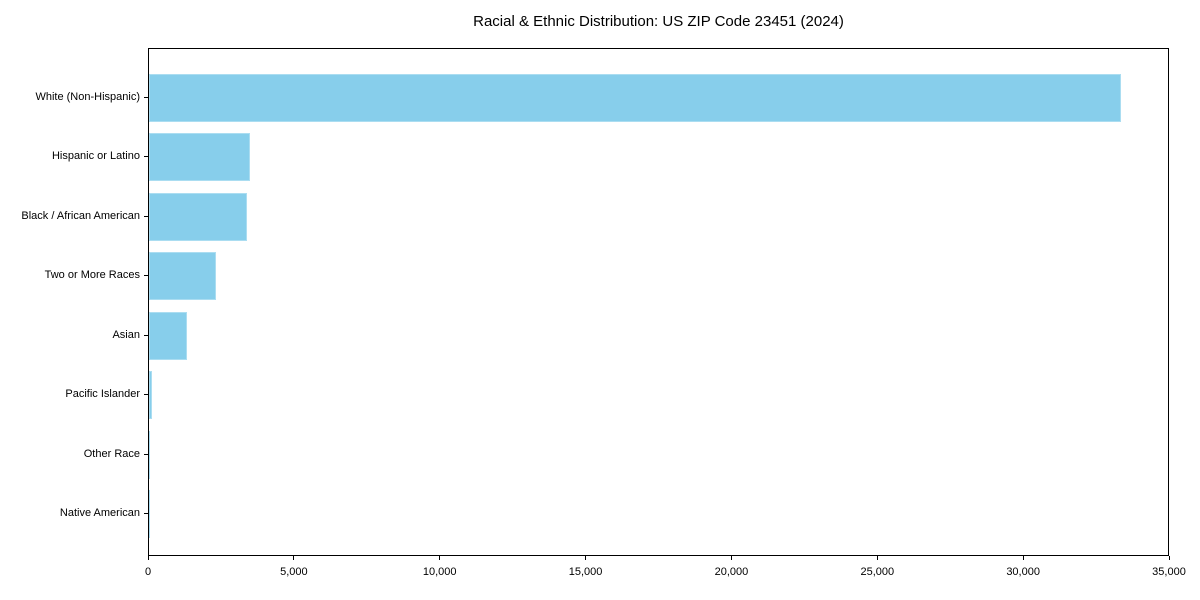 The height and width of the screenshot is (600, 1200). I want to click on x-tick-label: 5,000, so click(294, 572).